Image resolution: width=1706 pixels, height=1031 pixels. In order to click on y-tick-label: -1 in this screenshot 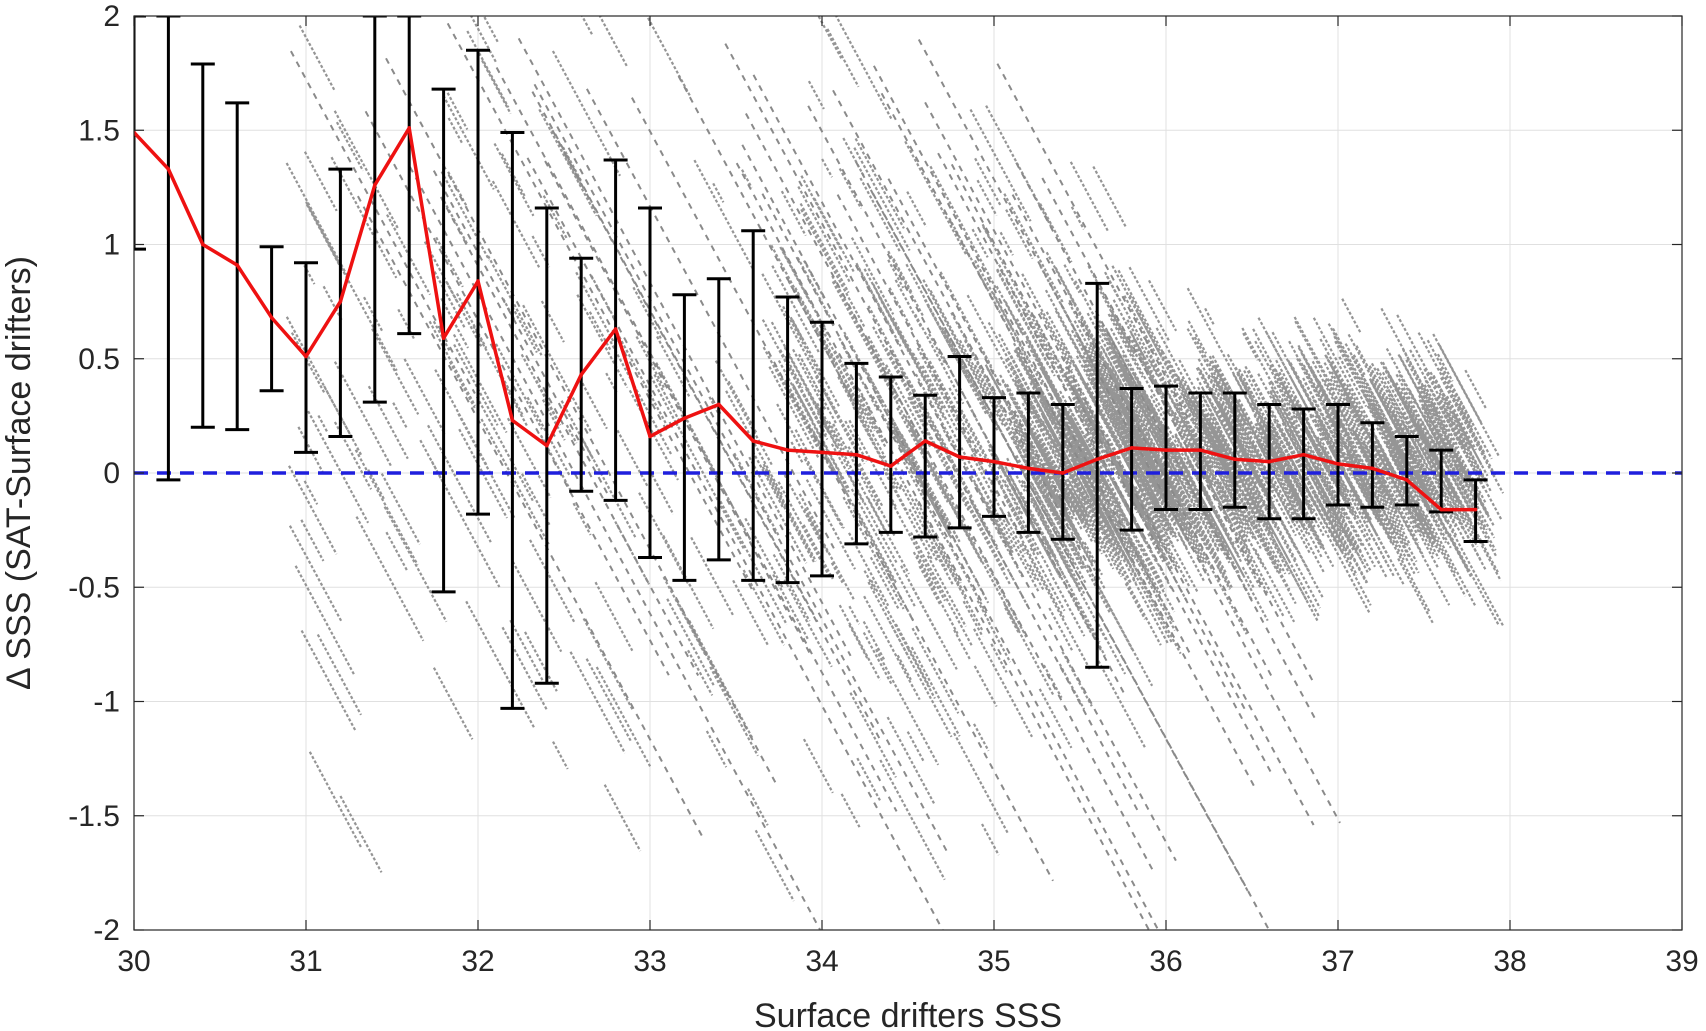, I will do `click(106, 702)`.